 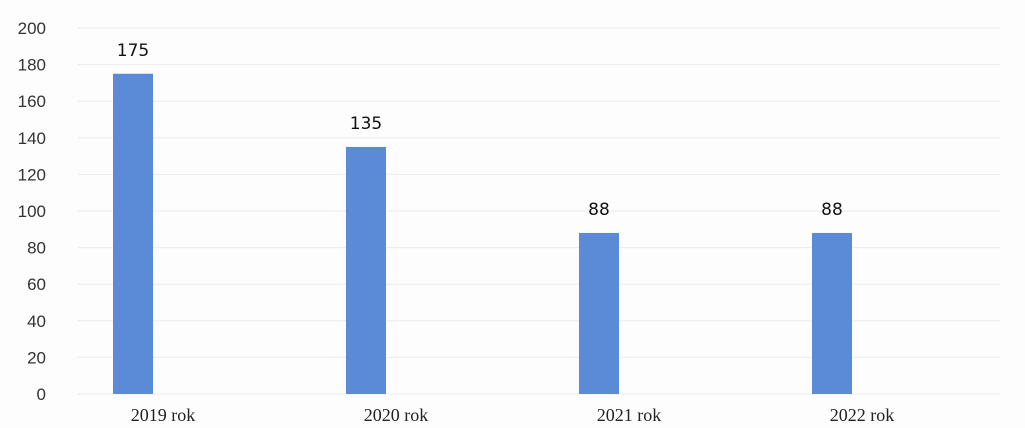 I want to click on y-tick-label: 20, so click(x=36, y=357).